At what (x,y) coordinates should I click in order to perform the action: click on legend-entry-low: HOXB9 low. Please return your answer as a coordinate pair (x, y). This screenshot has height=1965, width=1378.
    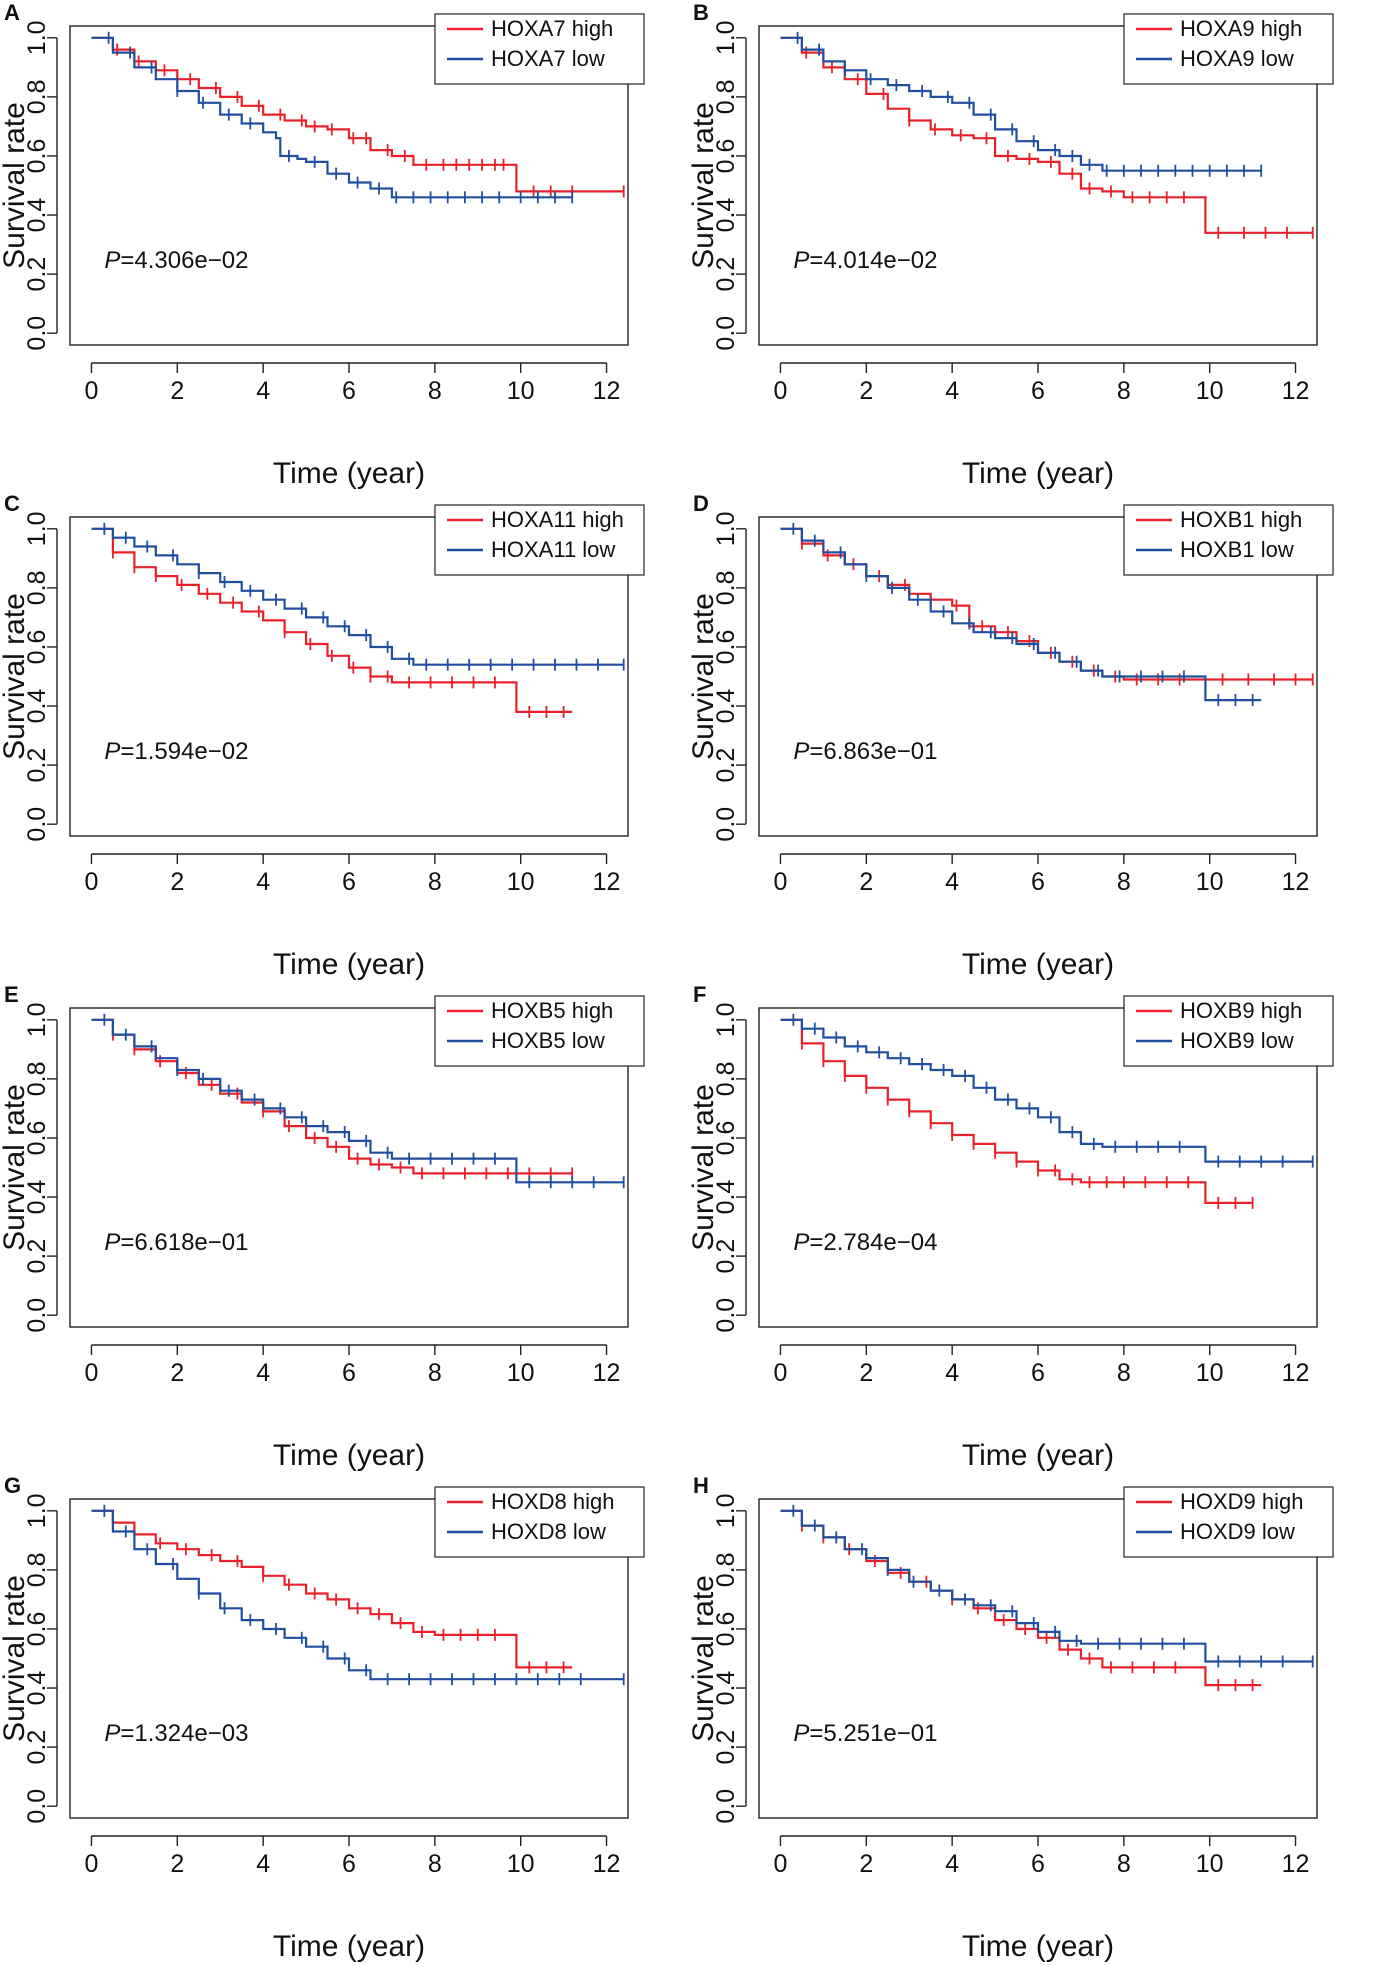
    Looking at the image, I should click on (1237, 1040).